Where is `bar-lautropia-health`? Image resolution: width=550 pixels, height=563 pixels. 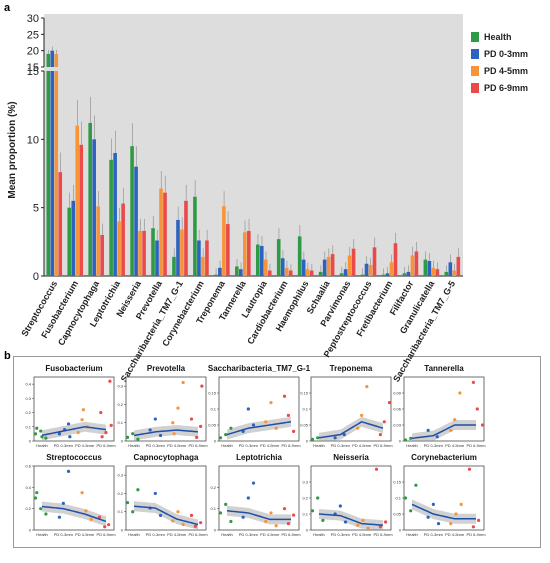
bar-lautropia-health is located at coordinates (257, 260).